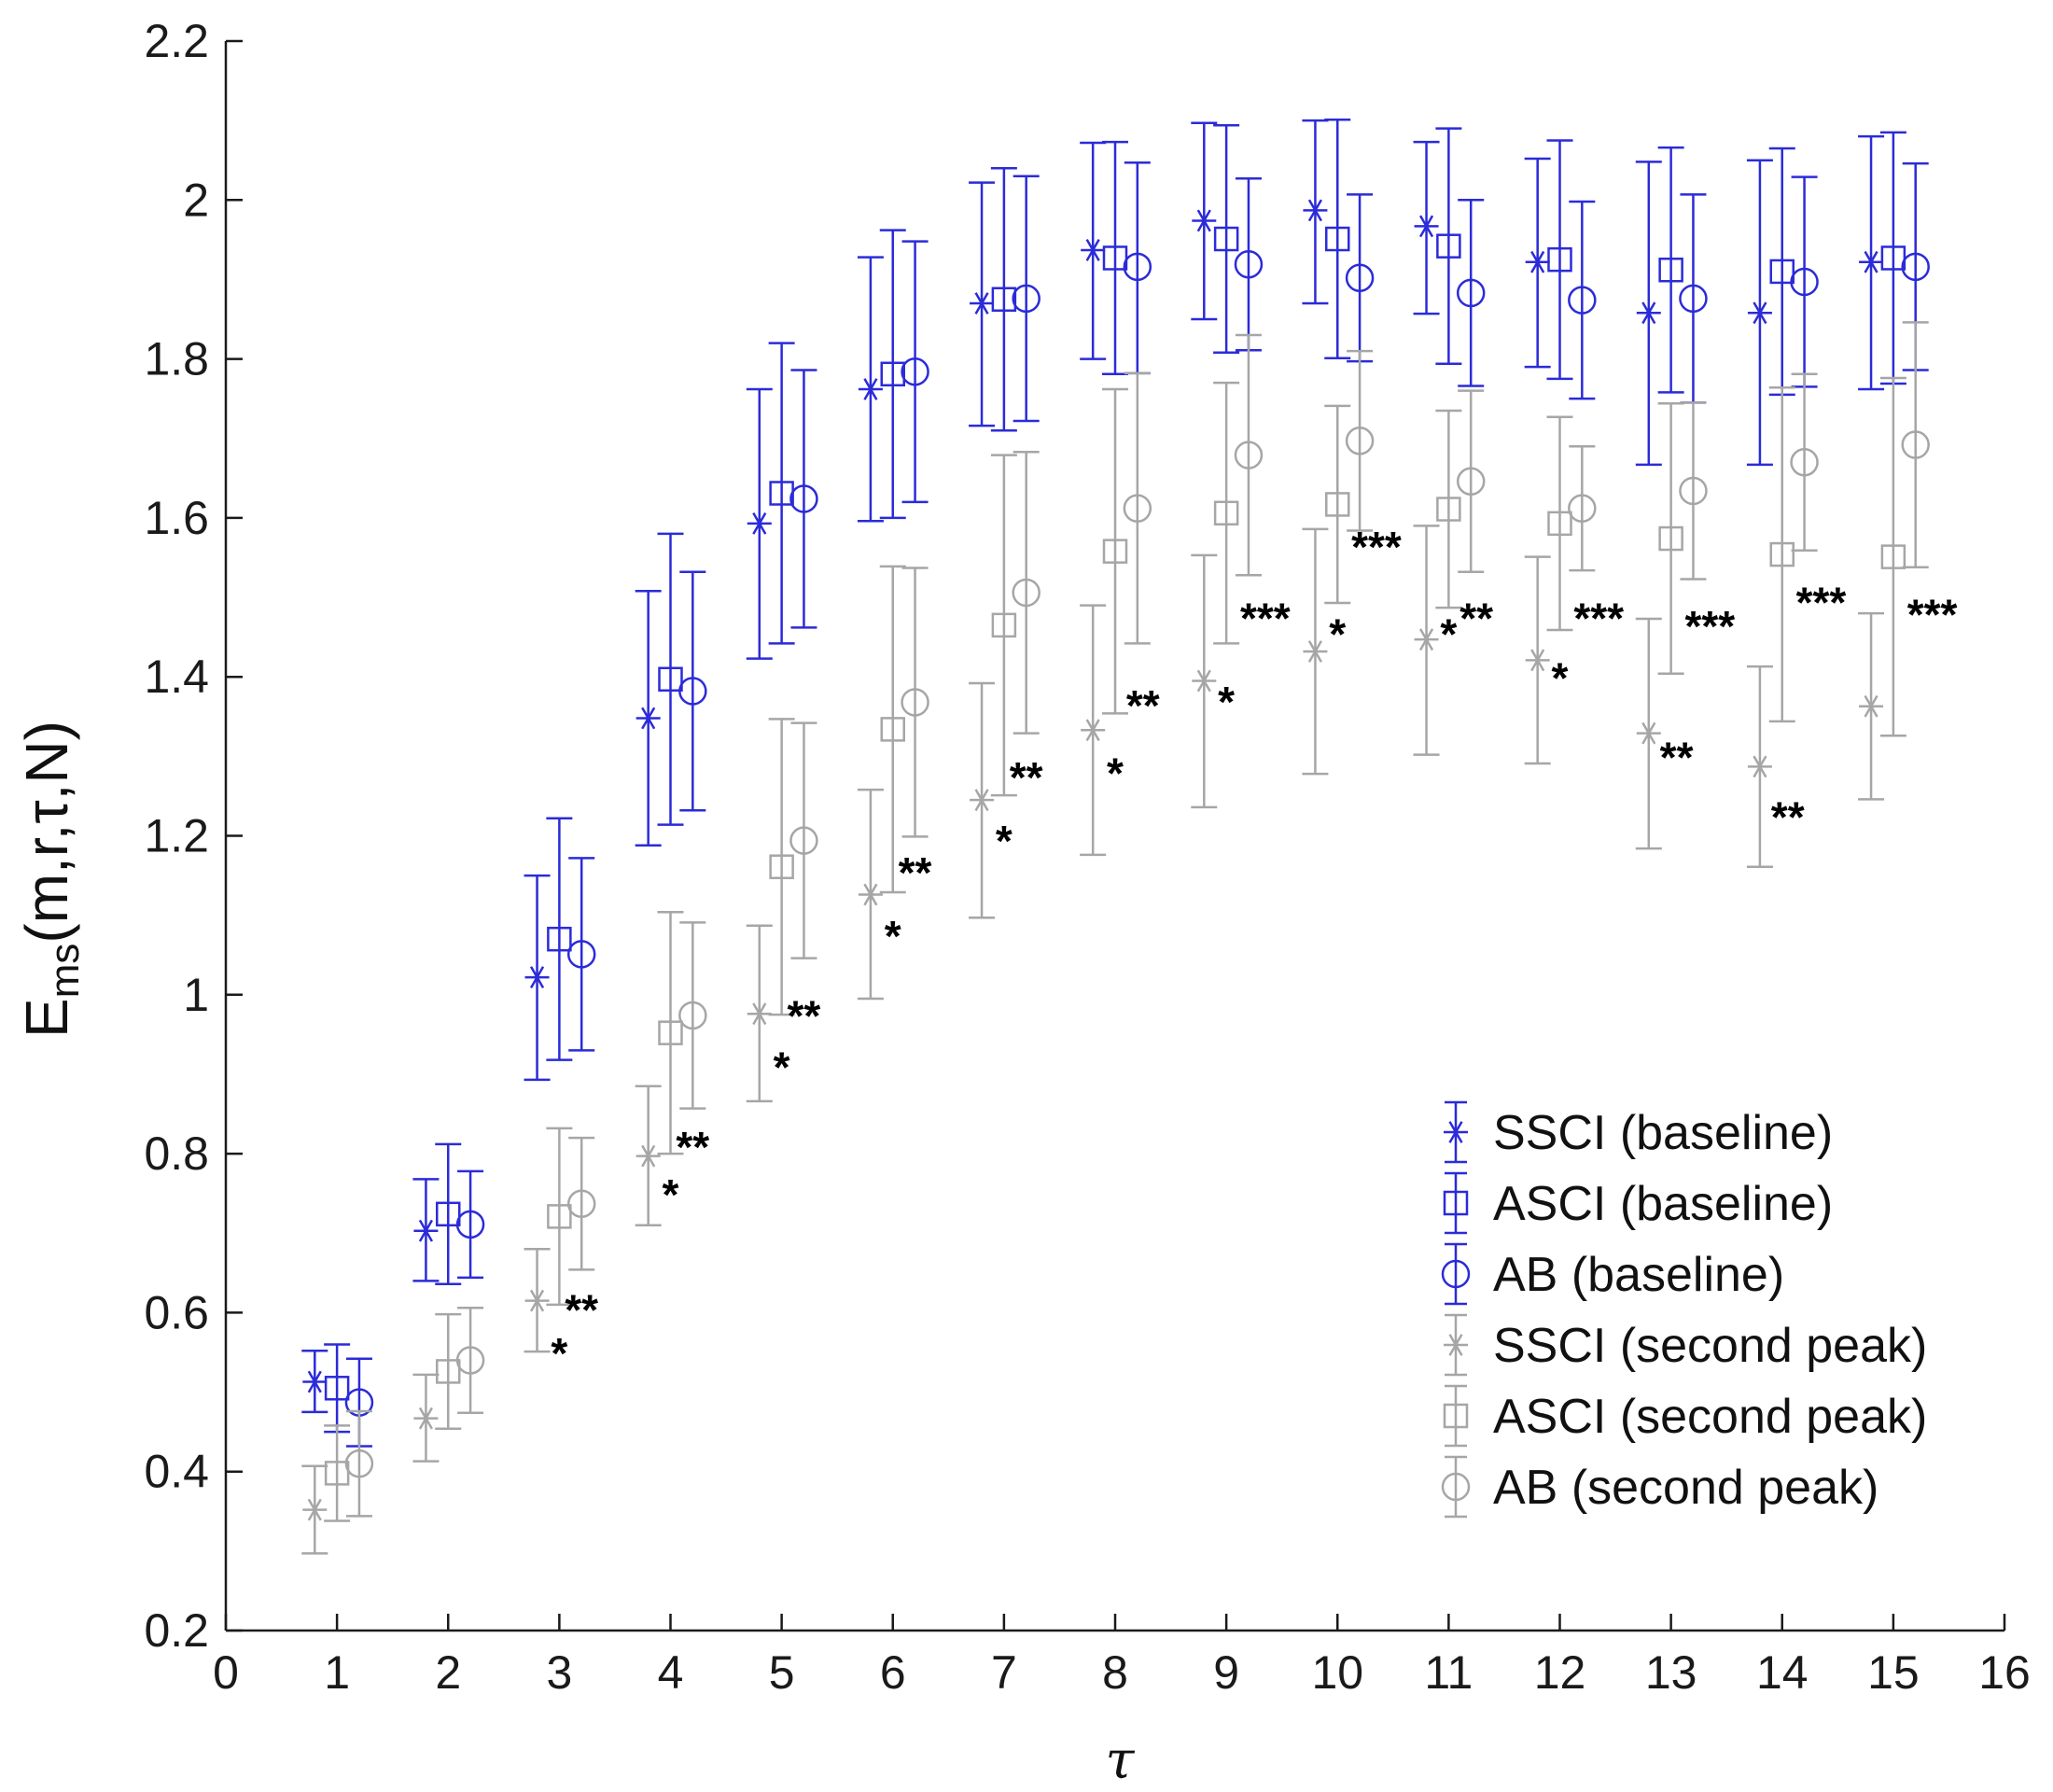 Image resolution: width=2053 pixels, height=1792 pixels. Describe the element at coordinates (176, 1630) in the screenshot. I see `y-tick-label: 0.2` at that location.